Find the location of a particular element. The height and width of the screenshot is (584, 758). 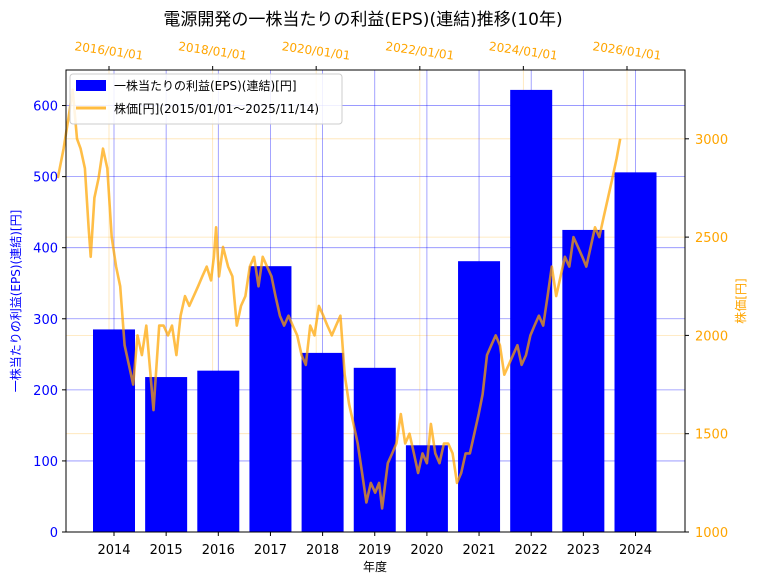

right-tick-label: 2500 is located at coordinates (711, 238).